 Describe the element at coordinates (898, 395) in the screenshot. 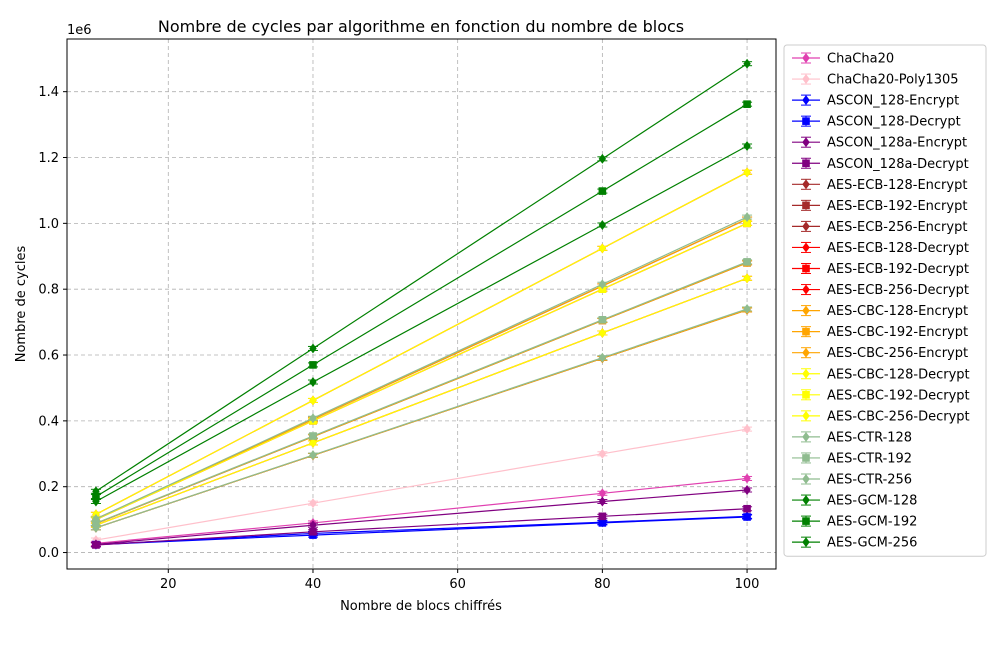

I see `legend-label: AES-CBC-192-Decrypt` at that location.